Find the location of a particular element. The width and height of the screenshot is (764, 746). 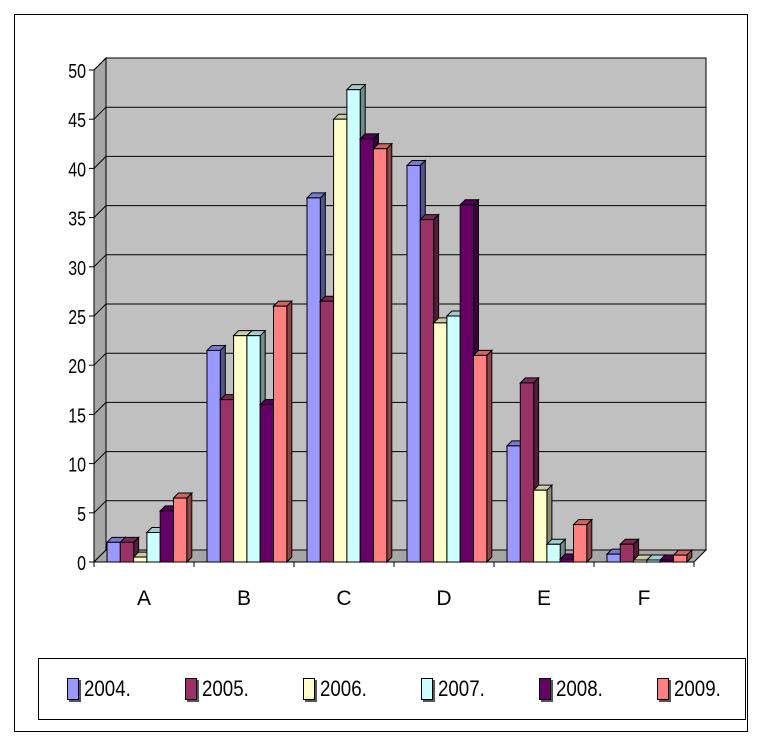

x-tick-label: E is located at coordinates (544, 598).